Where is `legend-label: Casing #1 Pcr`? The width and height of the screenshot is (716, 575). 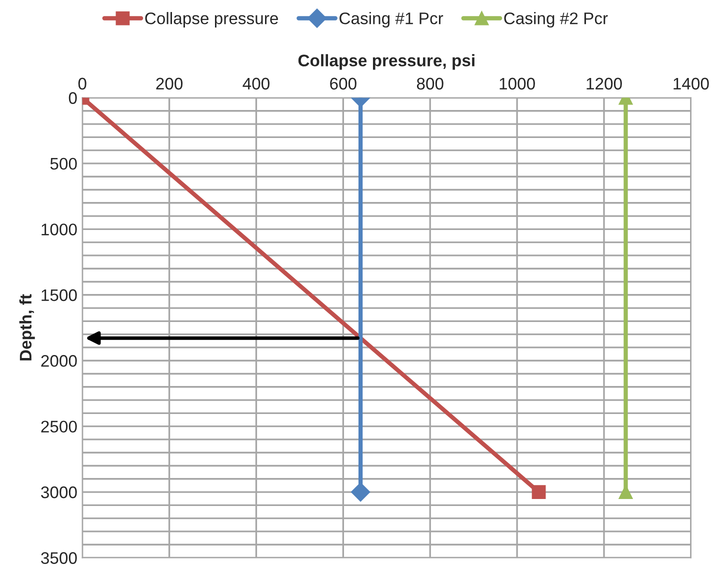 legend-label: Casing #1 Pcr is located at coordinates (392, 20).